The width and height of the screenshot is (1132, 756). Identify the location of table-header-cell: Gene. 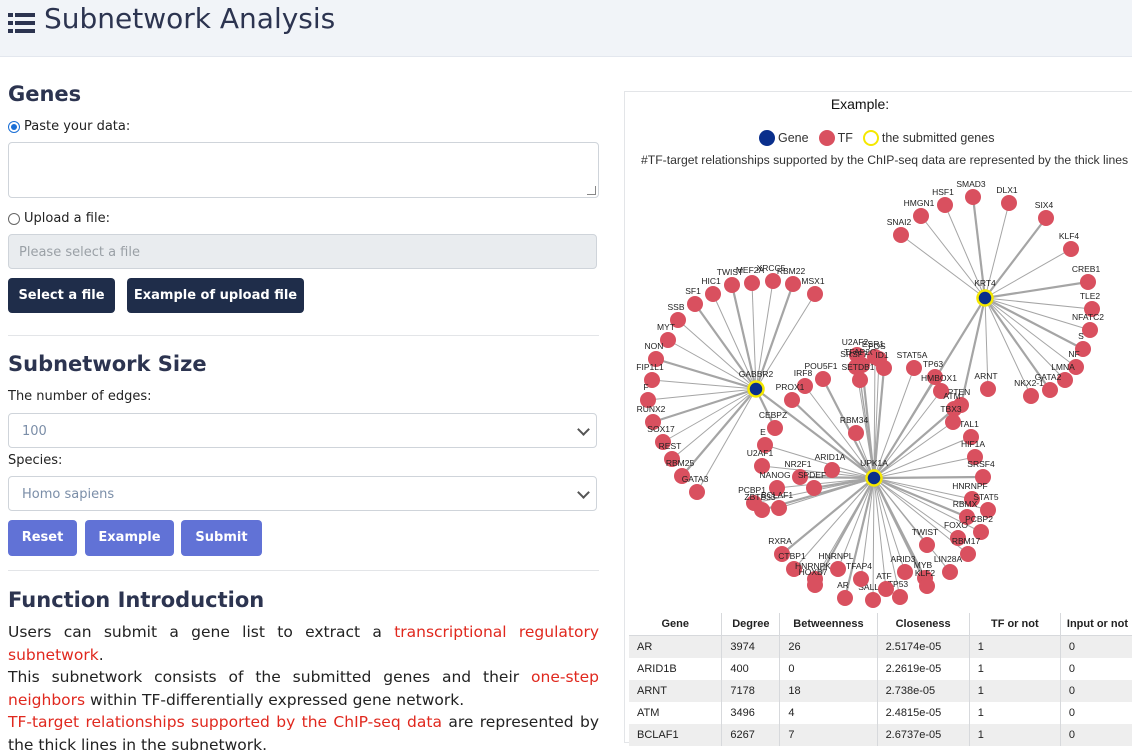
(676, 624).